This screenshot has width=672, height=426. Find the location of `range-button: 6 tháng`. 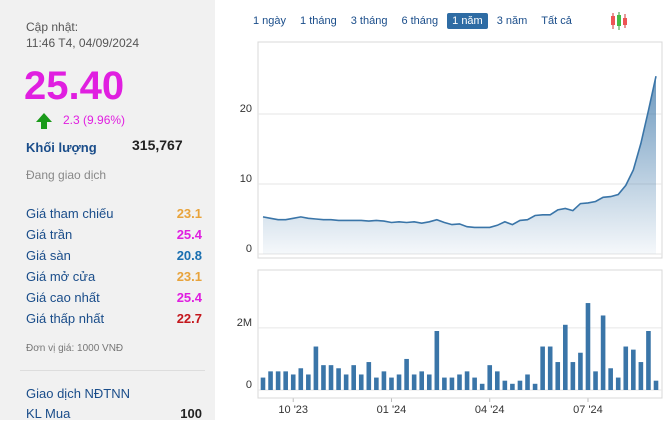

range-button: 6 tháng is located at coordinates (420, 21).